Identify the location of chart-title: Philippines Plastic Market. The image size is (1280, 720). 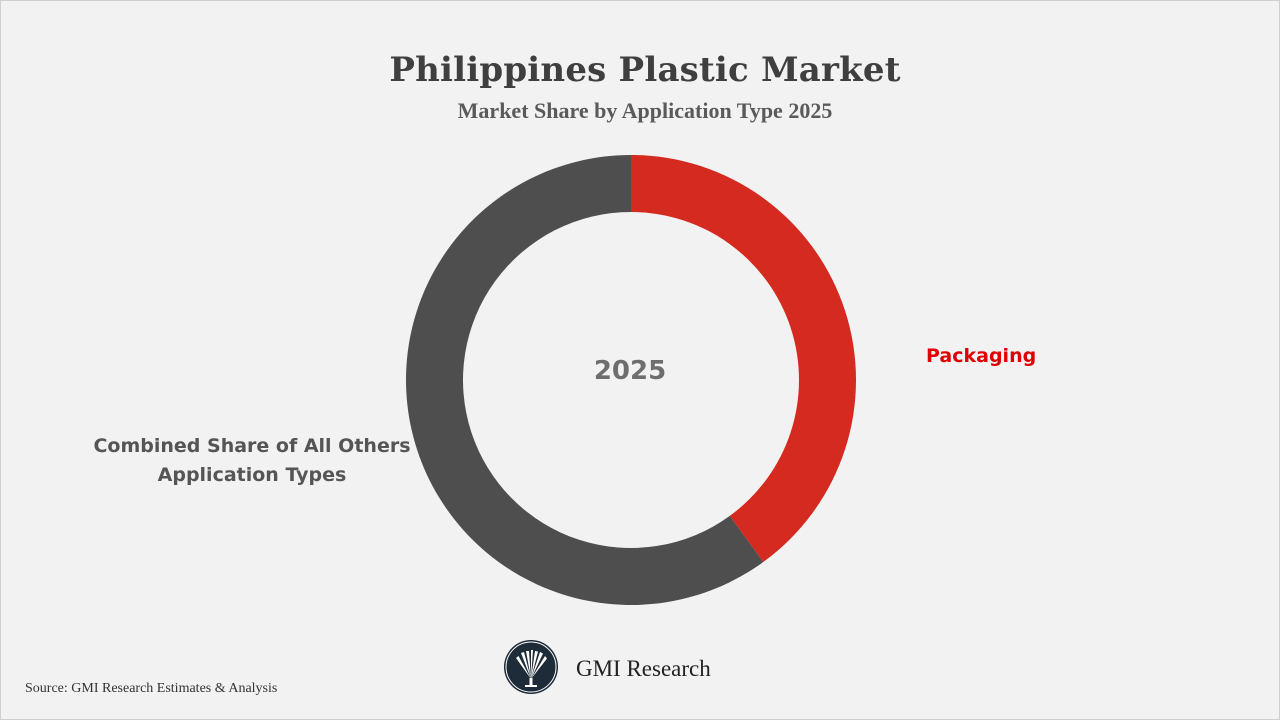
(645, 70).